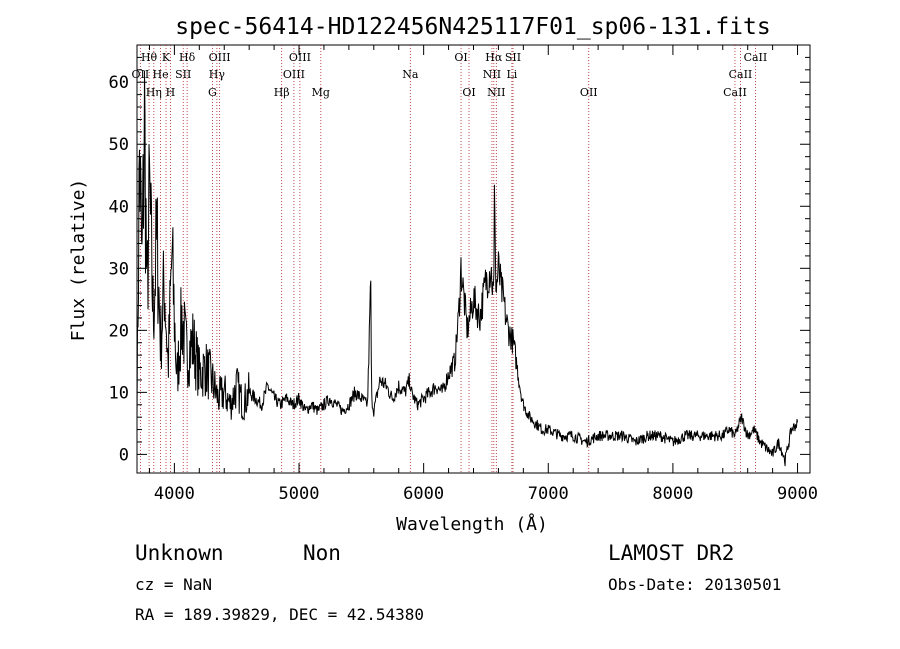 This screenshot has width=900, height=649. Describe the element at coordinates (321, 92) in the screenshot. I see `spectral-line-label: Mg` at that location.